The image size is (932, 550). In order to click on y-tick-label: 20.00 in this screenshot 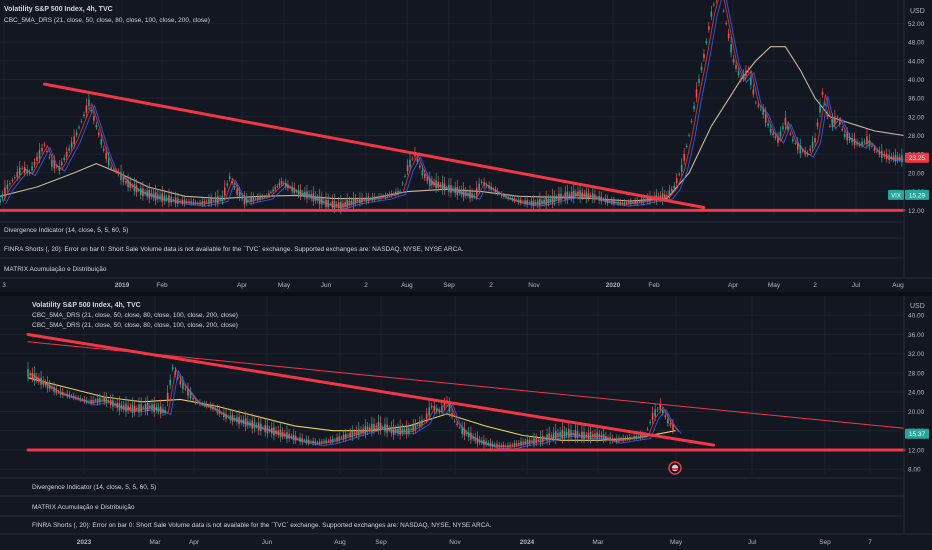, I will do `click(916, 412)`.